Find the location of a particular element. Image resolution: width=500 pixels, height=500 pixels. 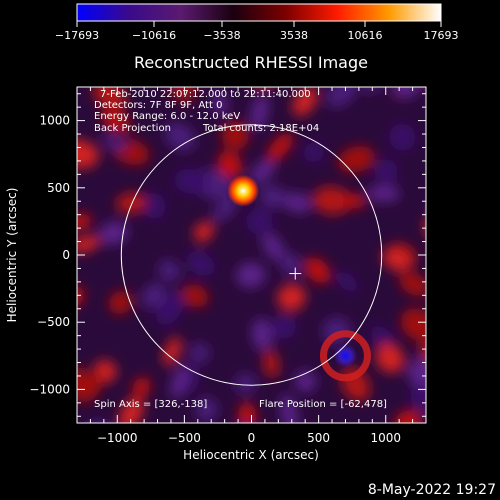

x-tick-label: 1000 is located at coordinates (385, 438).